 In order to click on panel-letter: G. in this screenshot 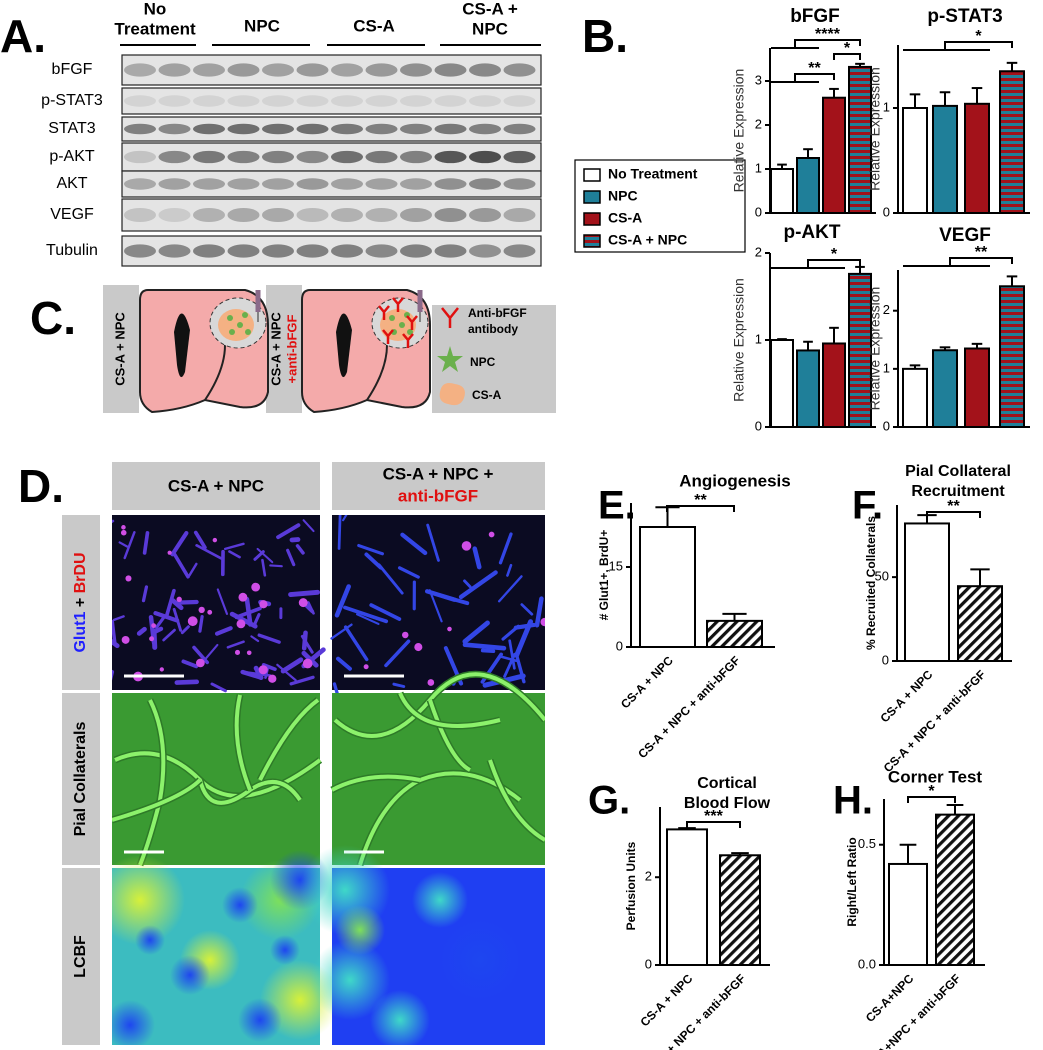, I will do `click(609, 801)`.